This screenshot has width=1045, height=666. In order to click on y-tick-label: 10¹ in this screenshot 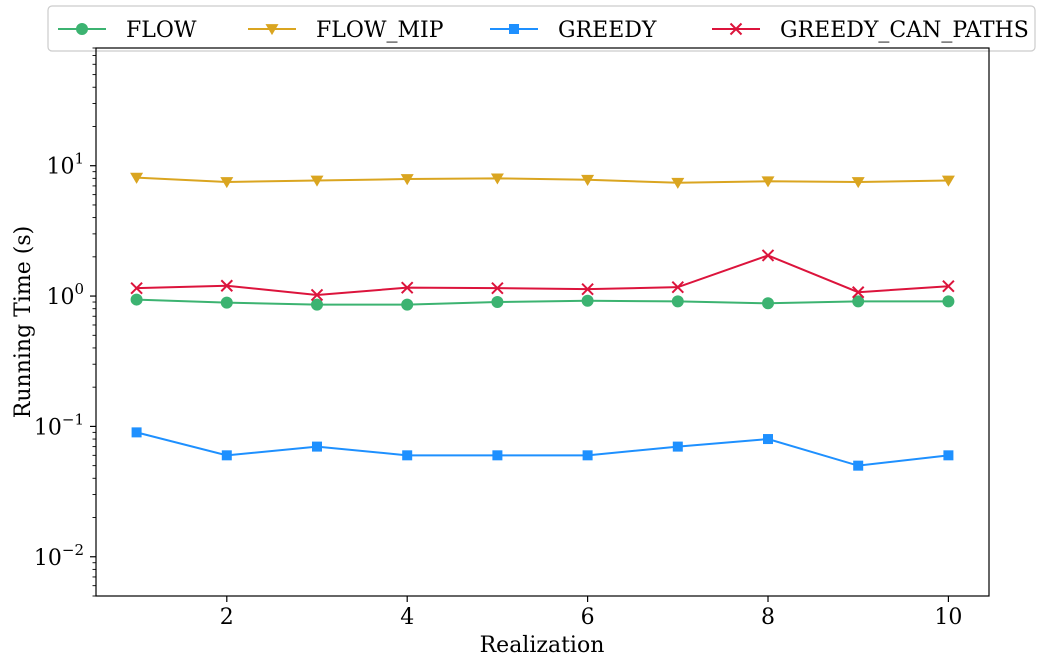, I will do `click(65, 165)`.